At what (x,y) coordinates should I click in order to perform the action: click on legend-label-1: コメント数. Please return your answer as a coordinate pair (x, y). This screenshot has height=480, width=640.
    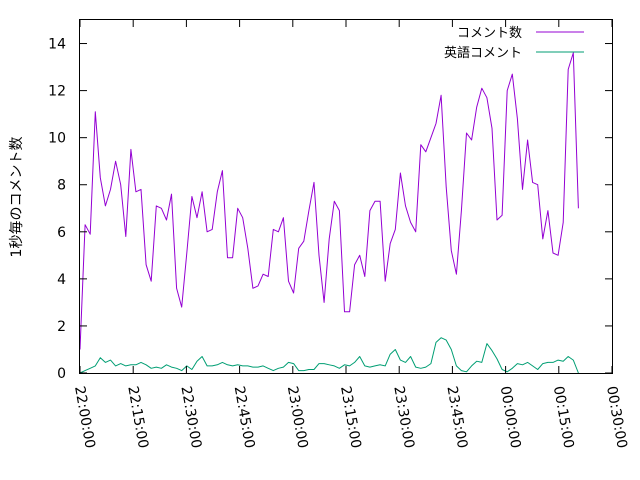
    Looking at the image, I should click on (489, 33).